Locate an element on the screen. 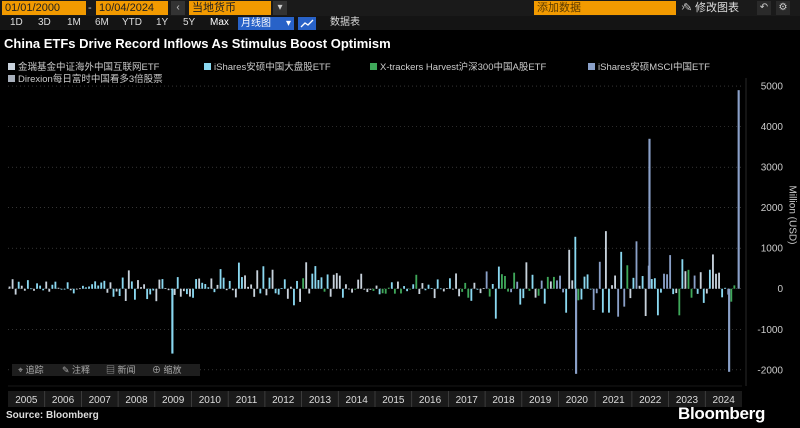 The width and height of the screenshot is (800, 428). y-tick-label: 2000 is located at coordinates (772, 208).